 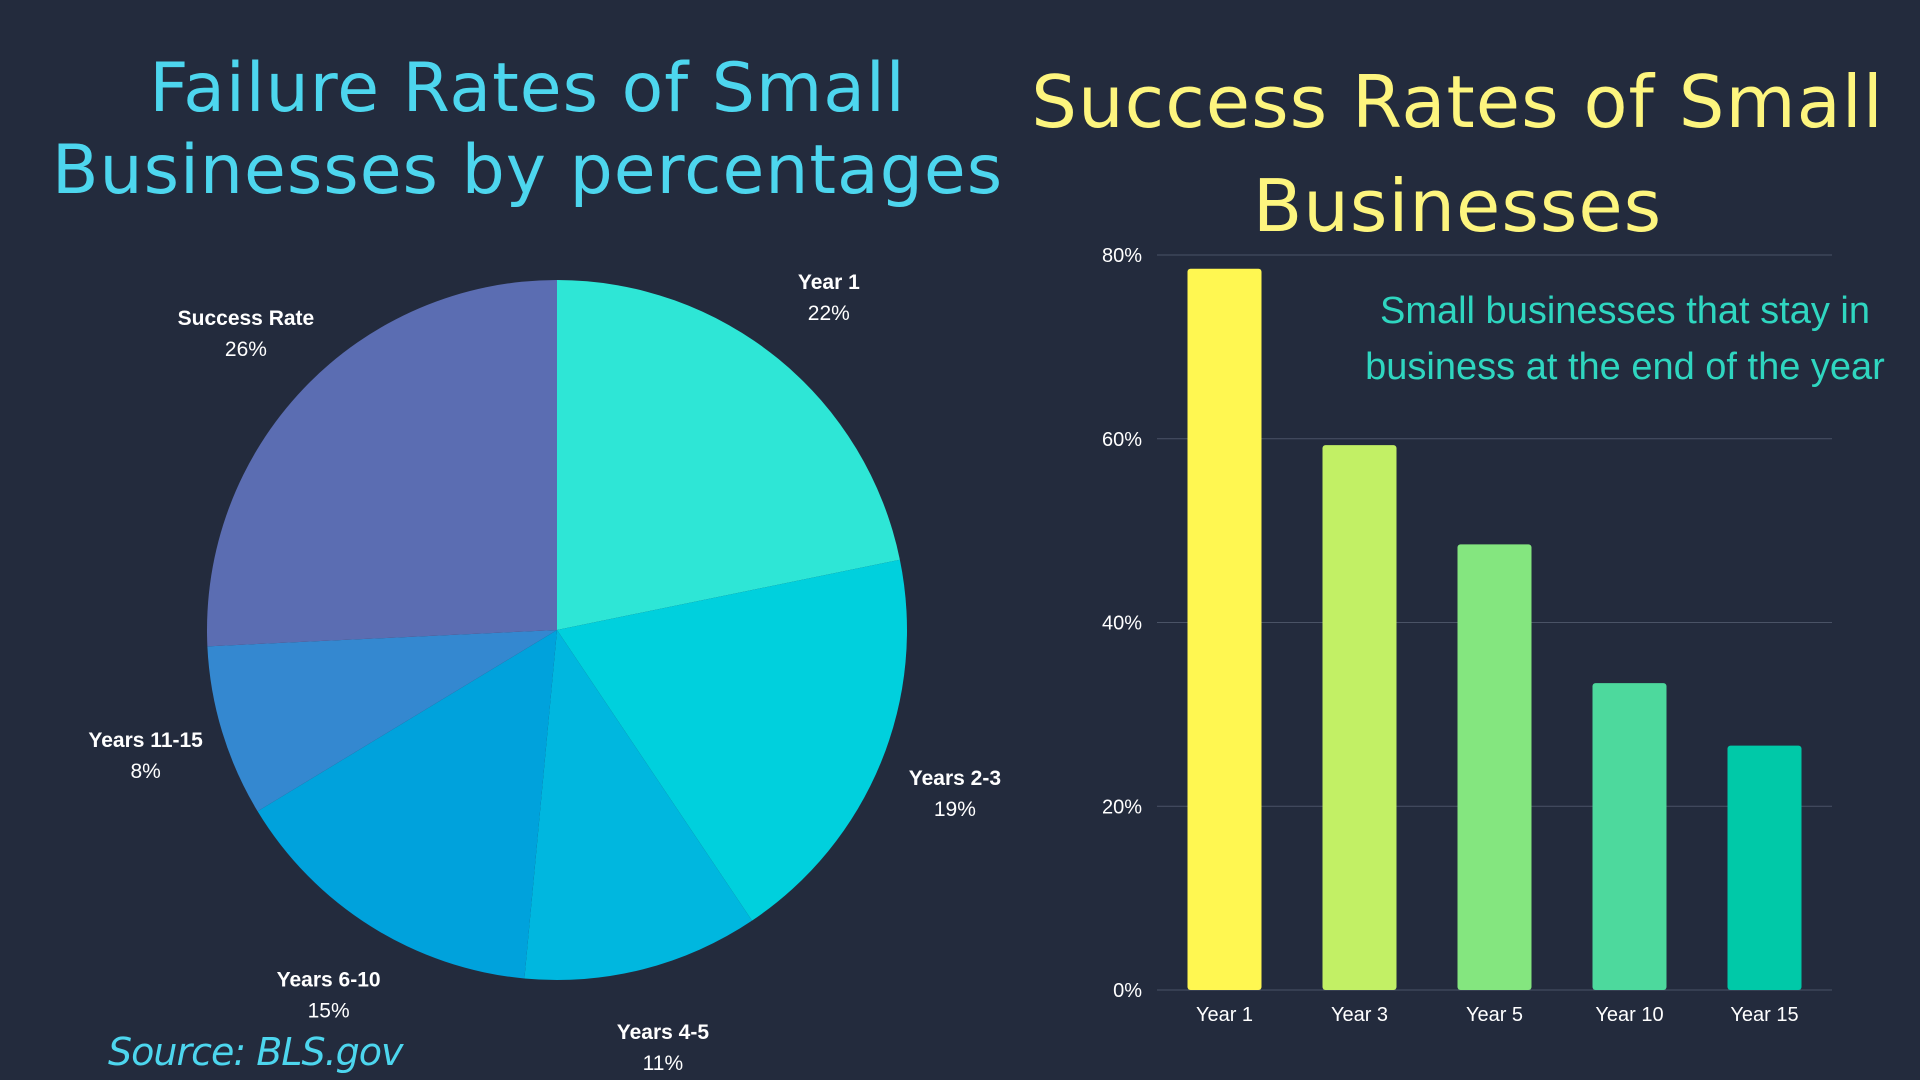 I want to click on y-tick-label: 80%, so click(x=1122, y=256).